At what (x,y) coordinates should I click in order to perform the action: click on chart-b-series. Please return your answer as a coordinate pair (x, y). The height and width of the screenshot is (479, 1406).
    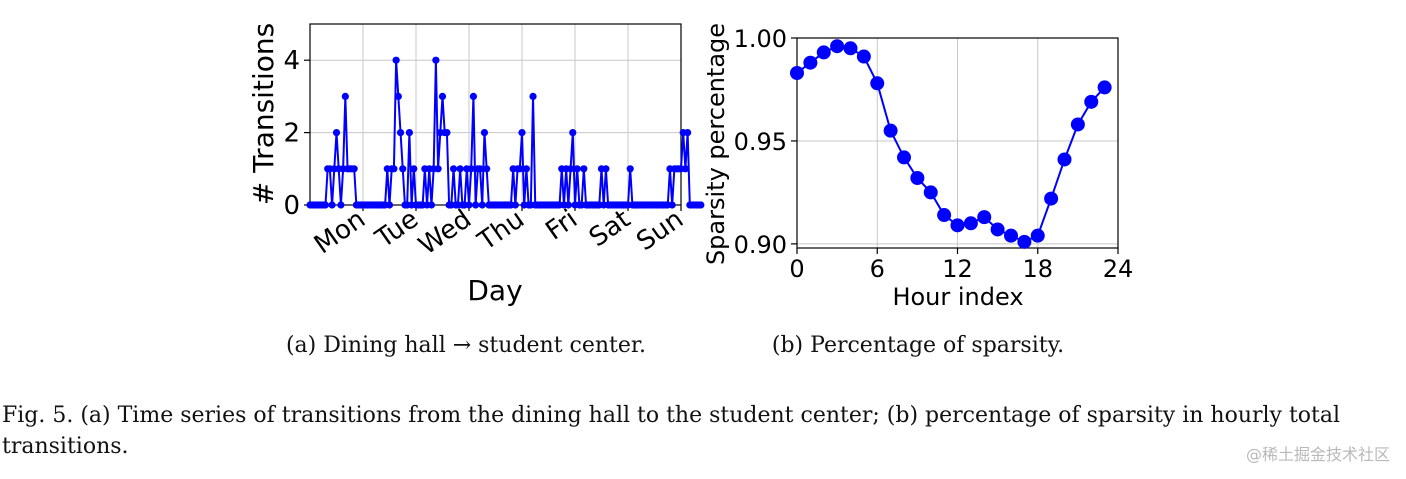
    Looking at the image, I should click on (951, 144).